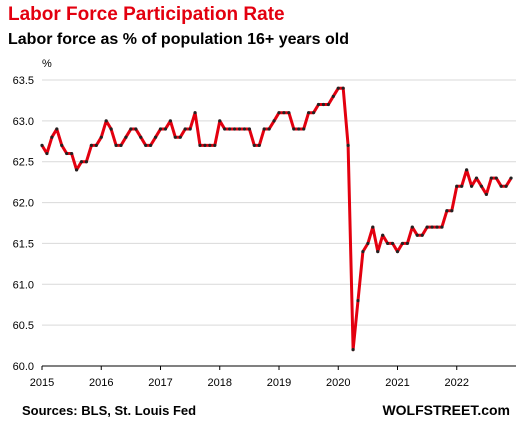 This screenshot has height=426, width=524. Describe the element at coordinates (278, 367) in the screenshot. I see `axes` at that location.